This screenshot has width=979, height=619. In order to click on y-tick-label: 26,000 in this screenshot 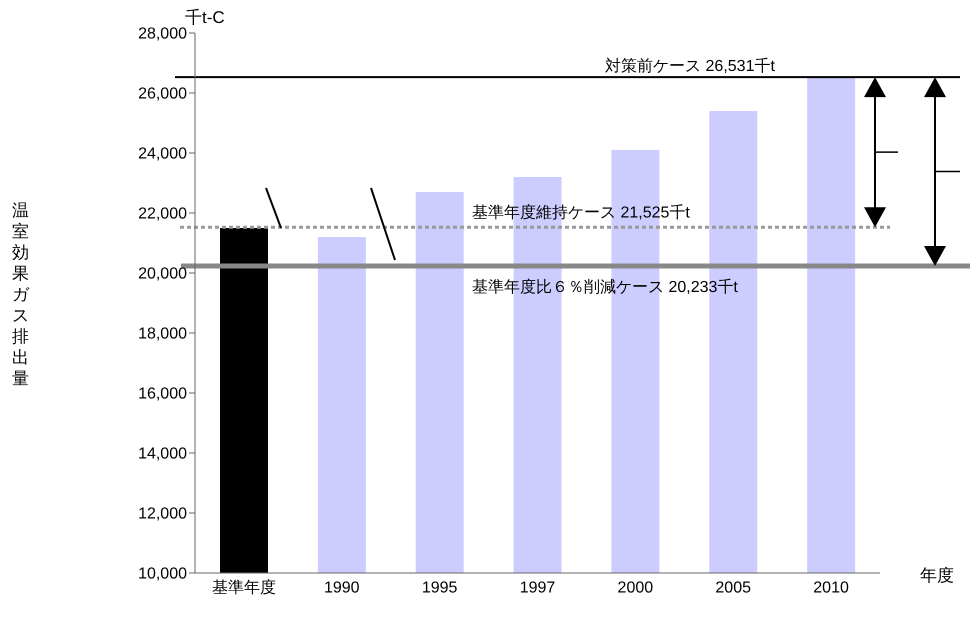, I will do `click(163, 94)`.